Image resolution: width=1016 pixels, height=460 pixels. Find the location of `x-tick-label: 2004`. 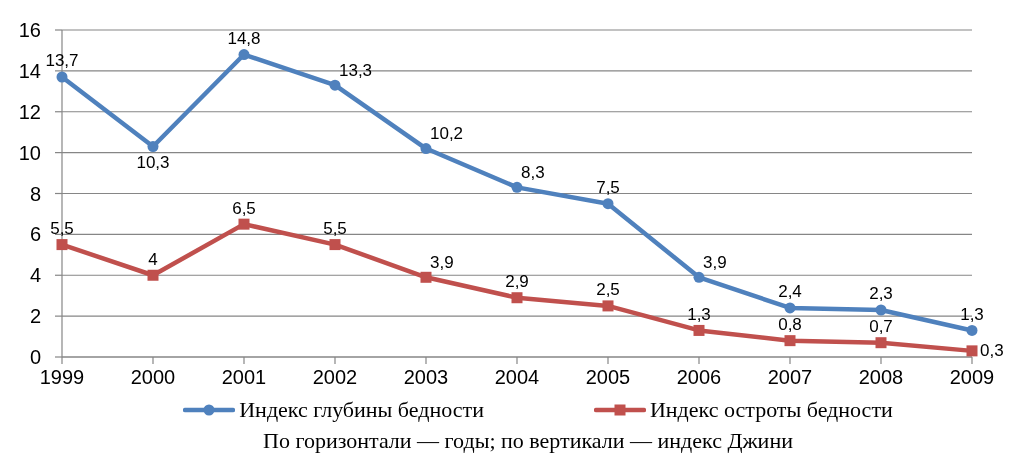

x-tick-label: 2004 is located at coordinates (517, 377).